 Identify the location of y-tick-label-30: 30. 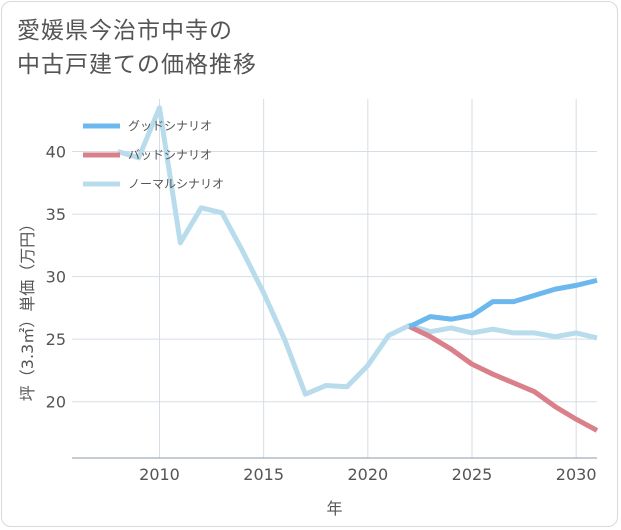
(56, 277).